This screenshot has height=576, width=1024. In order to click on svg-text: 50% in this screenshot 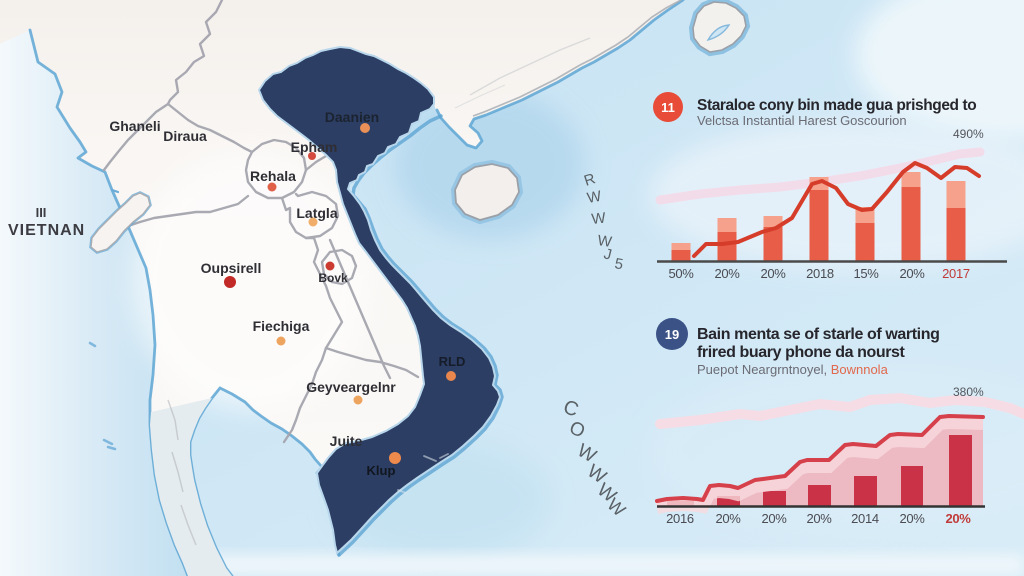, I will do `click(681, 273)`.